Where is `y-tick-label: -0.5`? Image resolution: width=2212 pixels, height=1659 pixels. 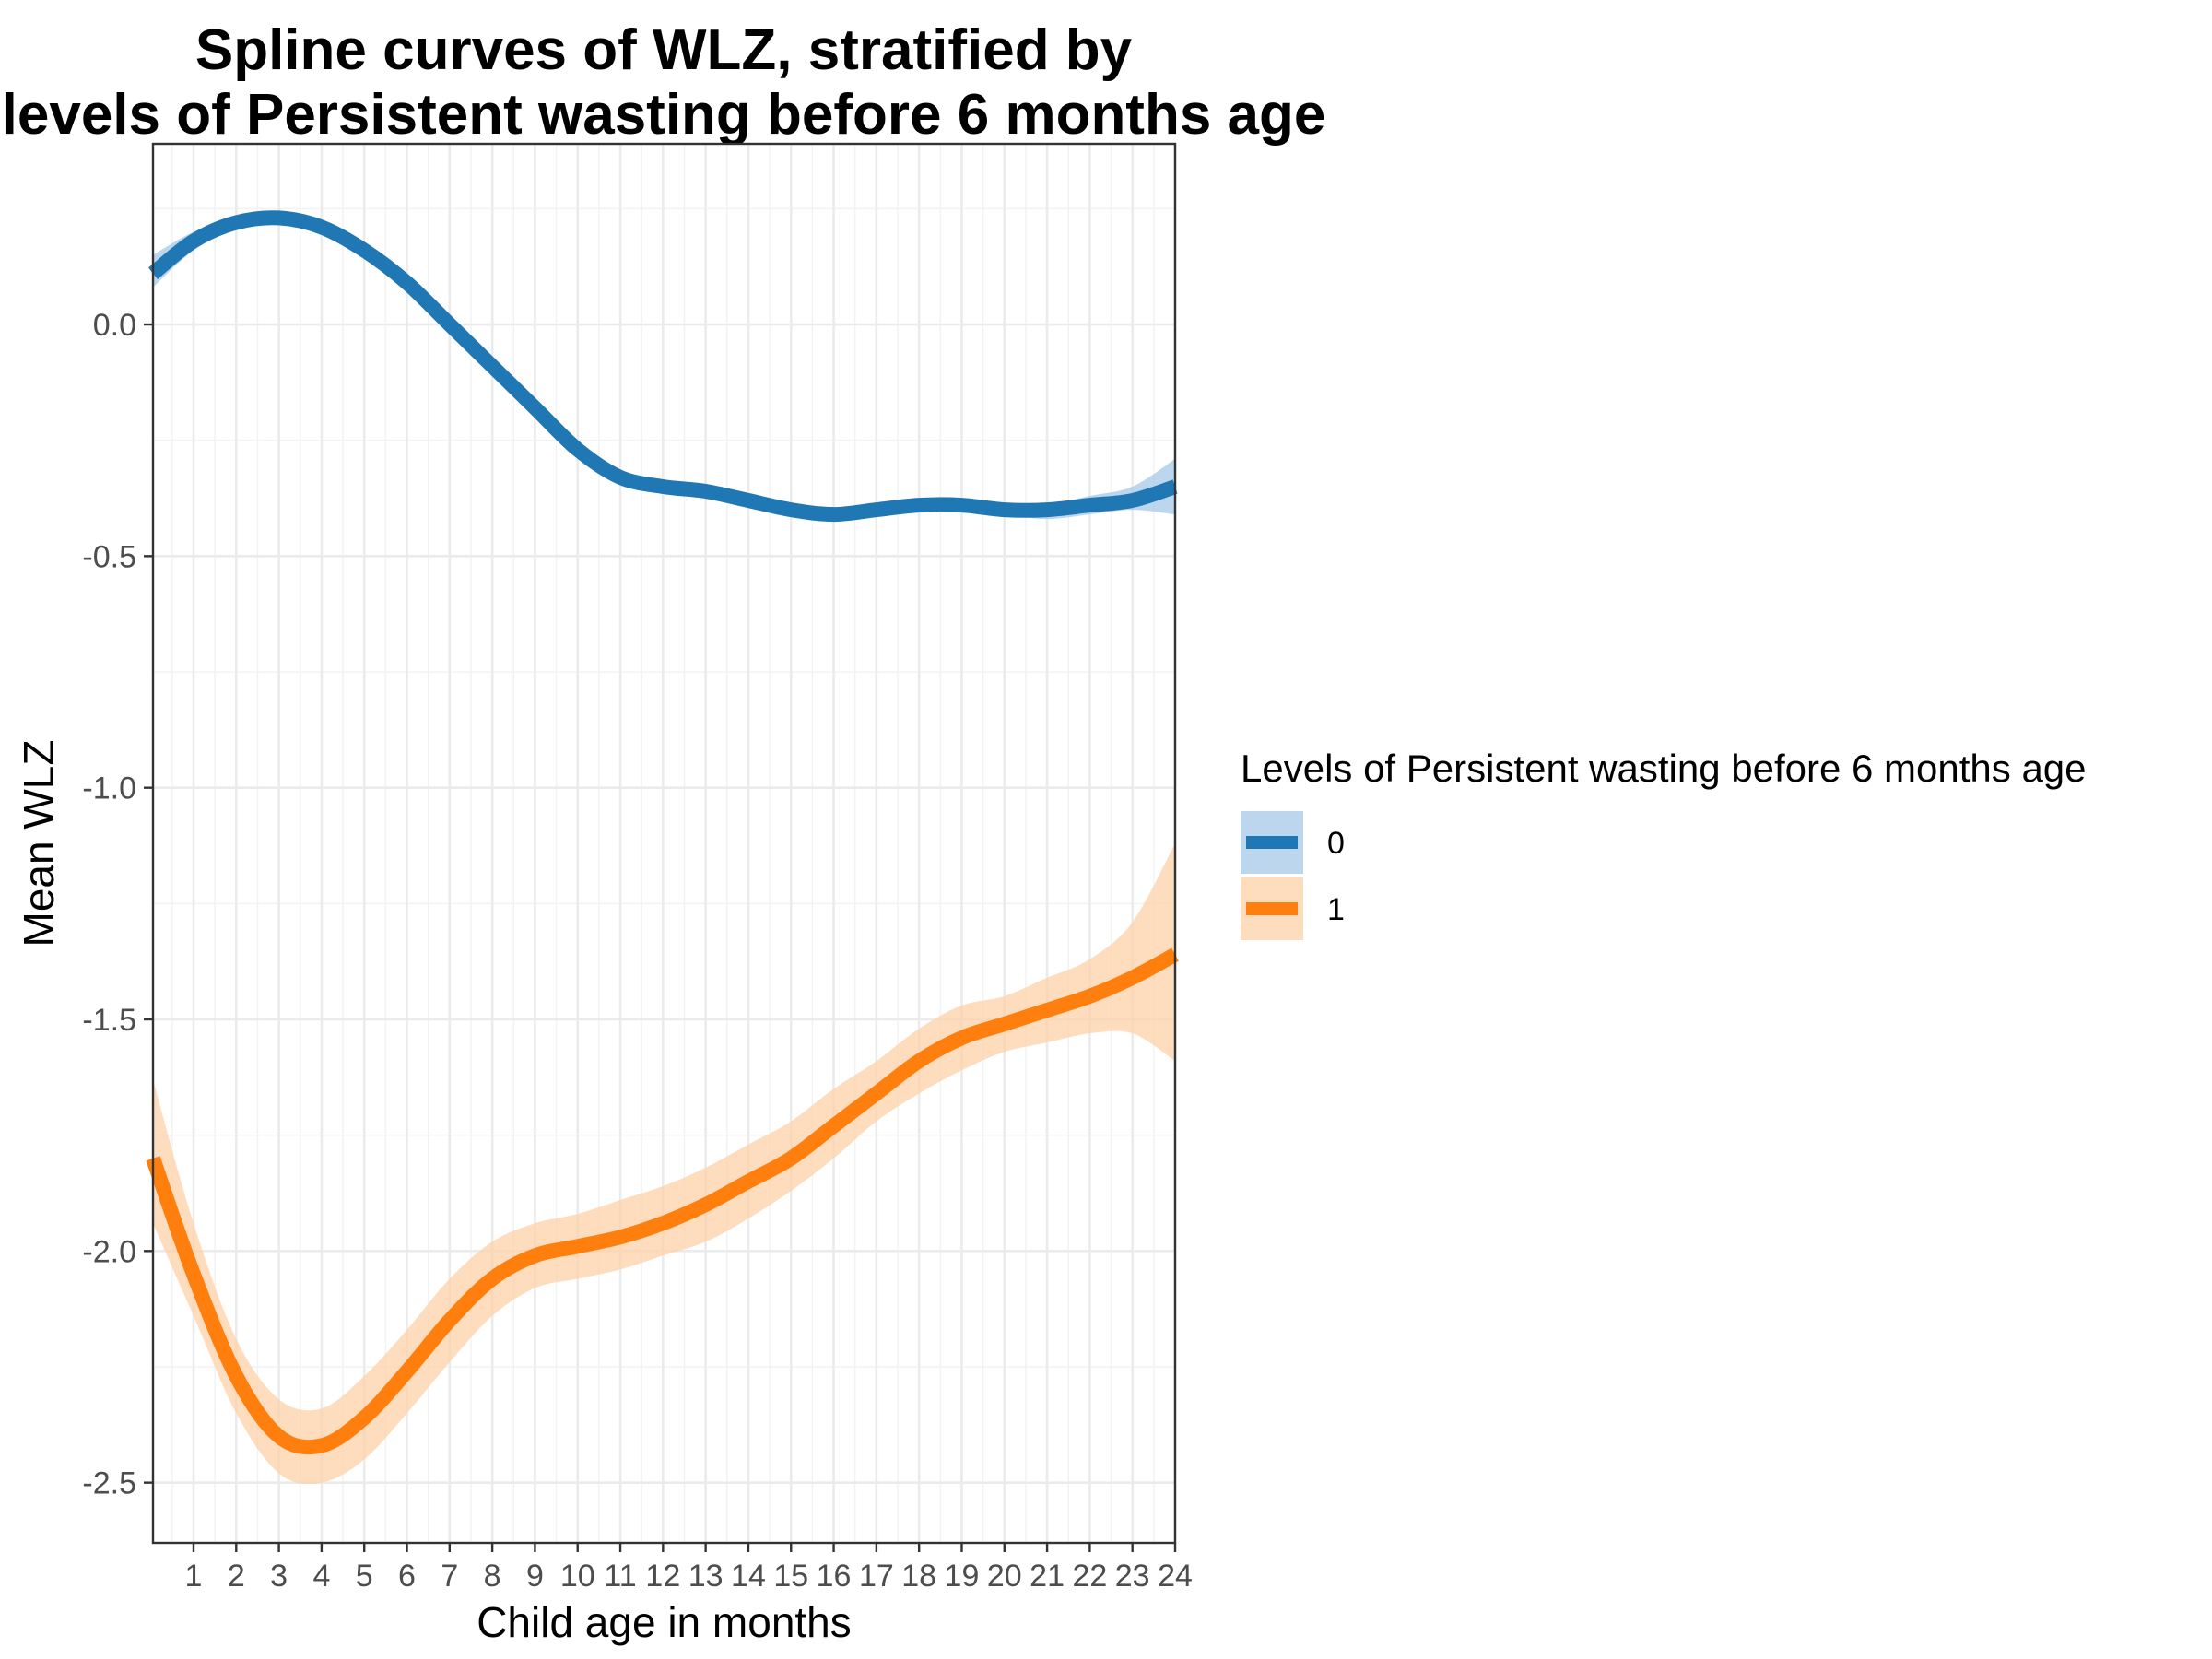
y-tick-label: -0.5 is located at coordinates (109, 556).